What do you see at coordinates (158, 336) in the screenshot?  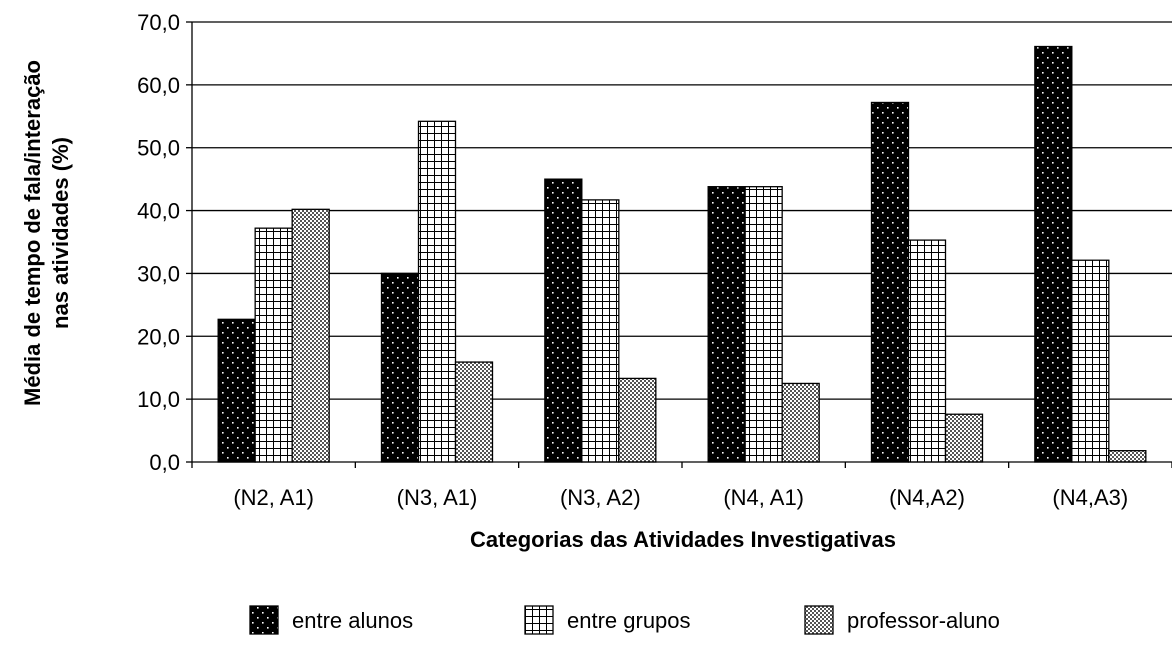 I see `y-tick-label: 20,0` at bounding box center [158, 336].